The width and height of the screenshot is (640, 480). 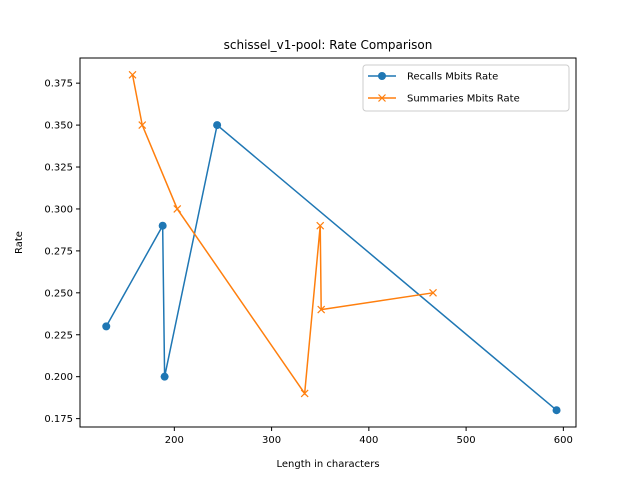 What do you see at coordinates (58, 84) in the screenshot?
I see `y-tick-label: 0.375` at bounding box center [58, 84].